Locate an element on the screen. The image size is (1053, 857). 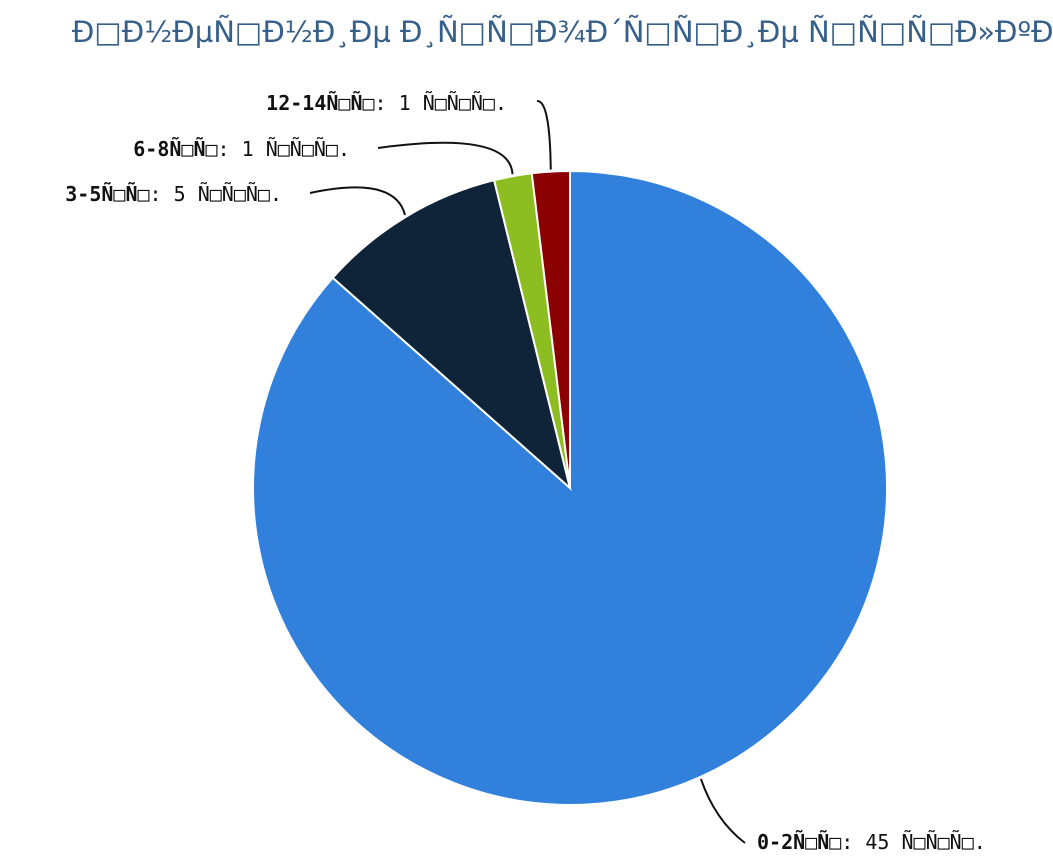
slice-label: 6-8Ñ□Ñ□: 1 Ñ□Ñ□Ñ□. is located at coordinates (241, 149).